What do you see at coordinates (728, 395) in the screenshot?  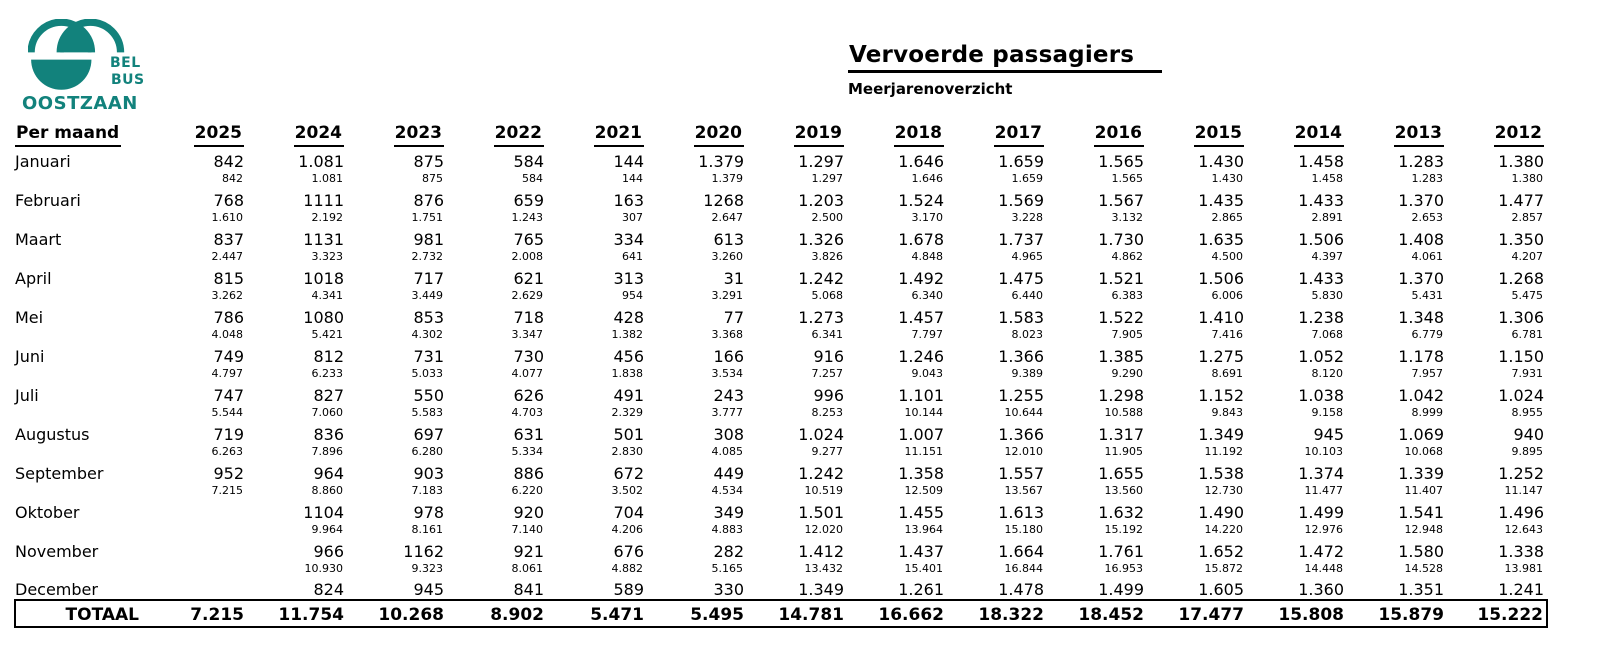 I see `value-juli-2020: 243` at bounding box center [728, 395].